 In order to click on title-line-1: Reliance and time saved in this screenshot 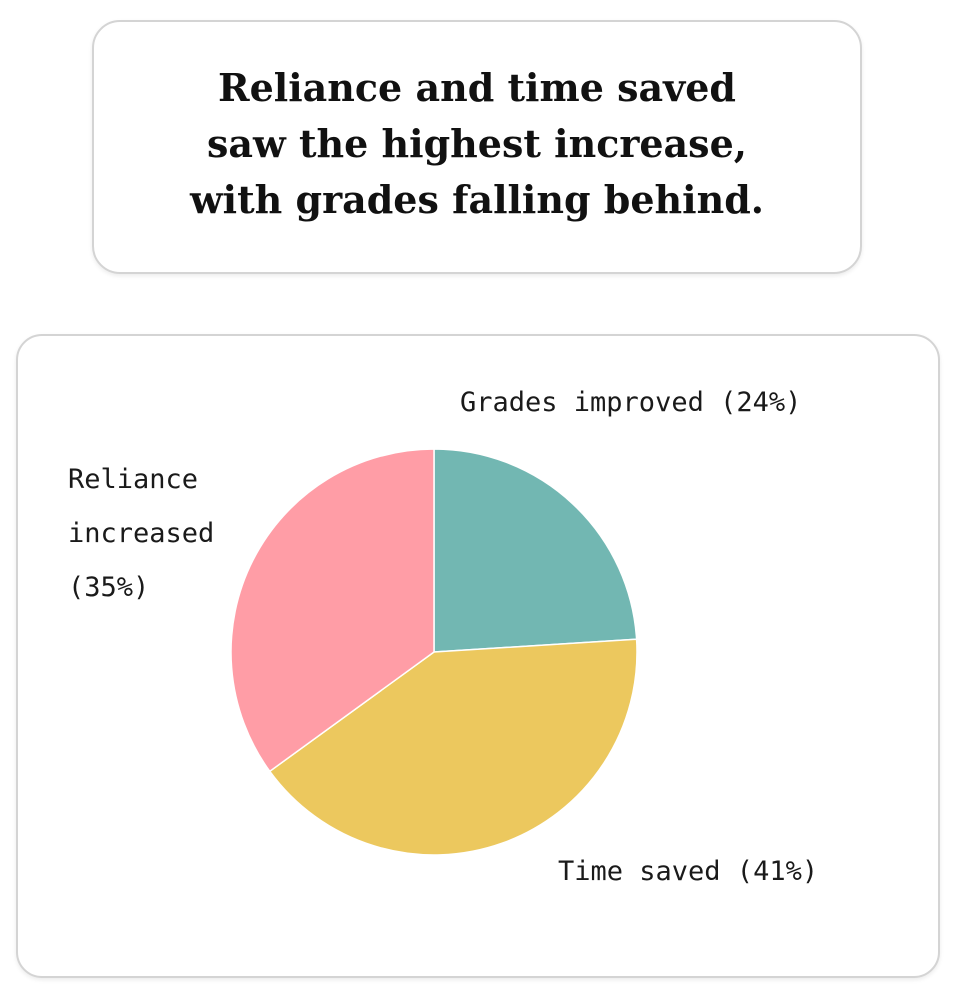, I will do `click(477, 87)`.